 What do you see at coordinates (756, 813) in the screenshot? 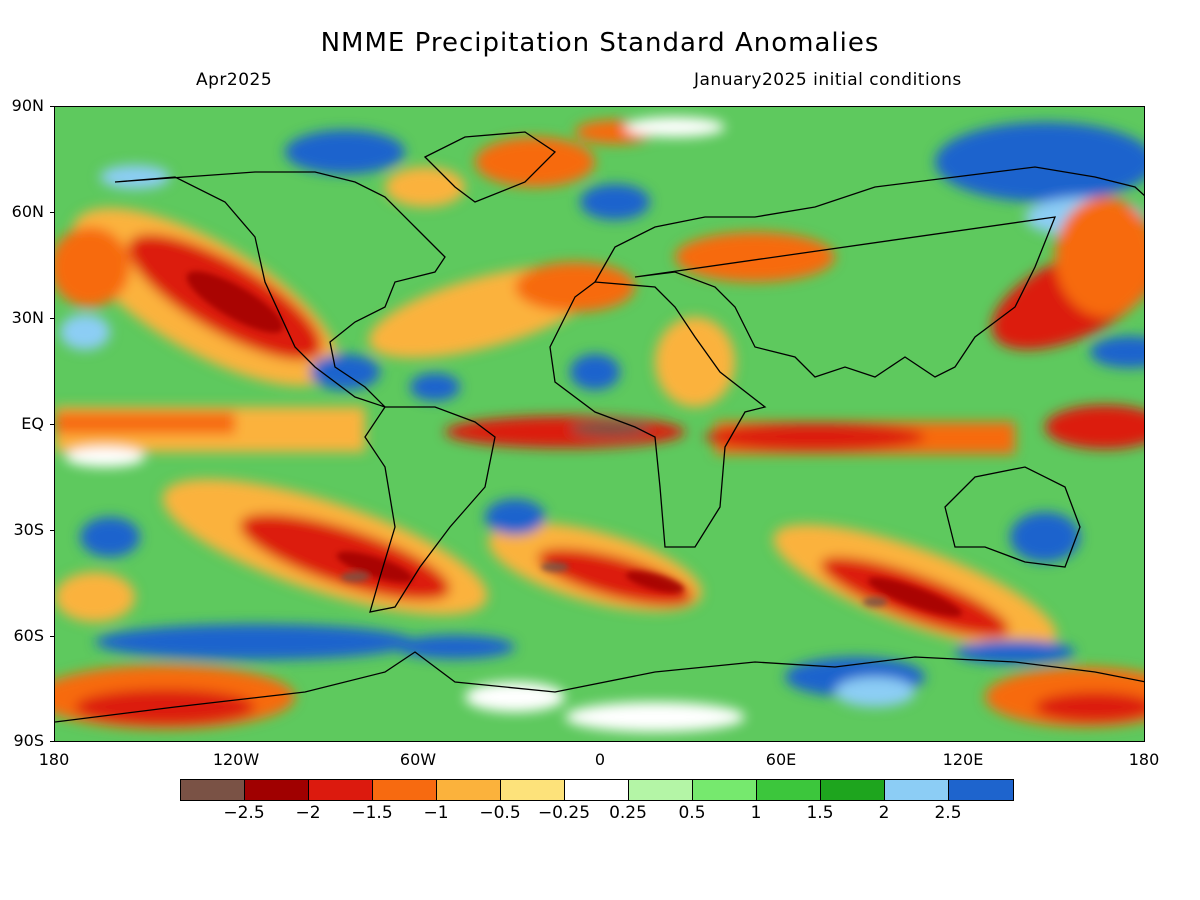
I see `colorbar-label: 1` at bounding box center [756, 813].